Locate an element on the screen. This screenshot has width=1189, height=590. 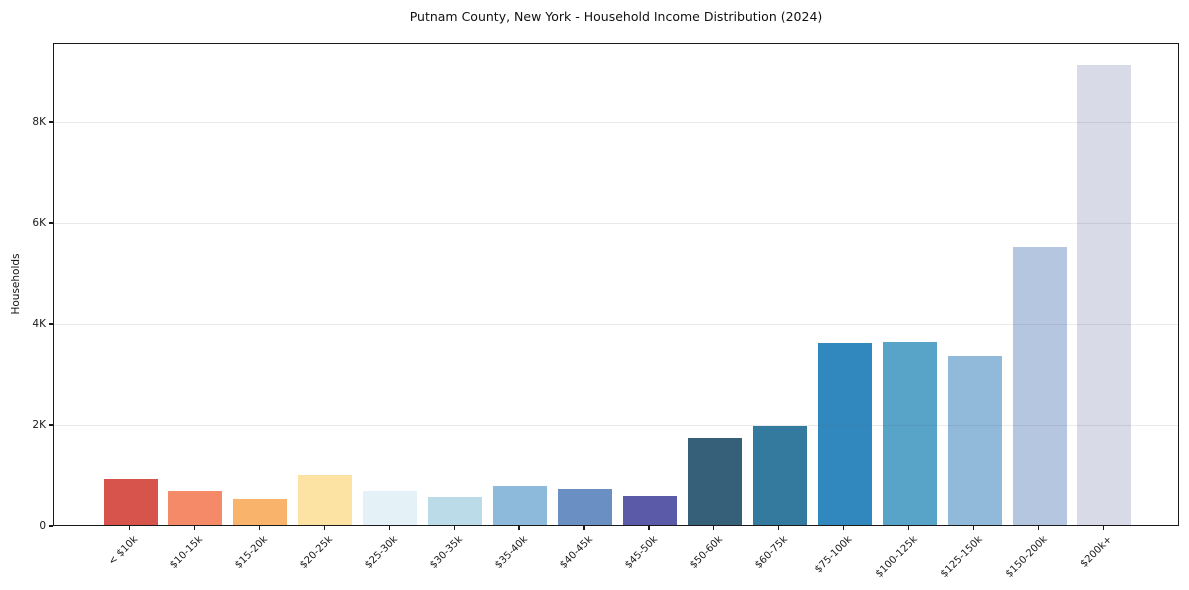
x-tick-label: < $10k is located at coordinates (123, 551).